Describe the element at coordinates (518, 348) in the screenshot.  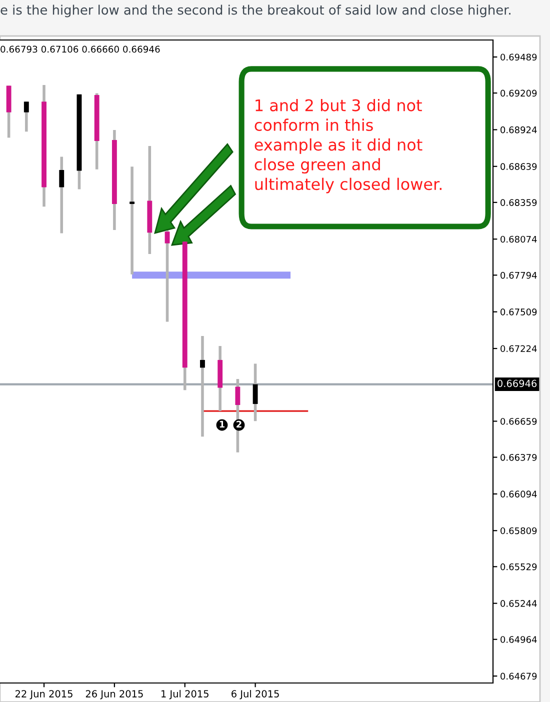
I see `y-tick-label: 0.67224` at that location.